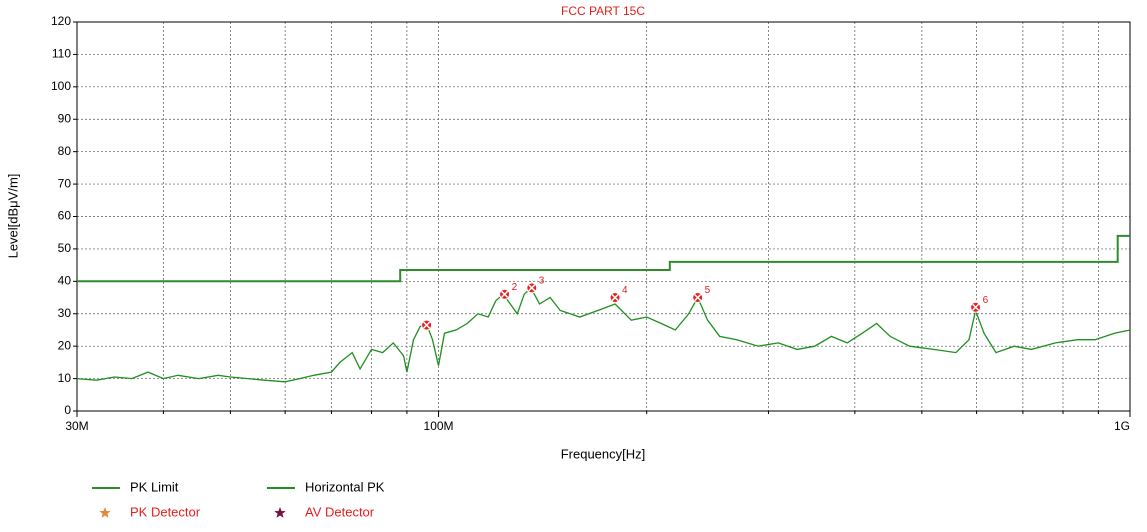 The height and width of the screenshot is (532, 1147). Describe the element at coordinates (65, 183) in the screenshot. I see `y-tick-label: 70` at that location.